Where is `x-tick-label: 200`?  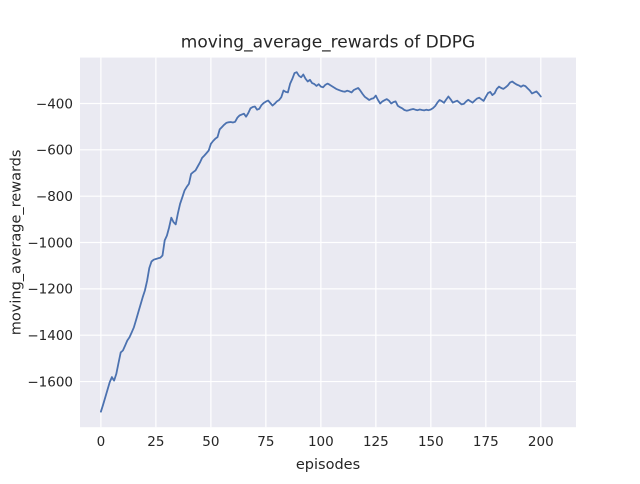 x-tick-label: 200 is located at coordinates (541, 442).